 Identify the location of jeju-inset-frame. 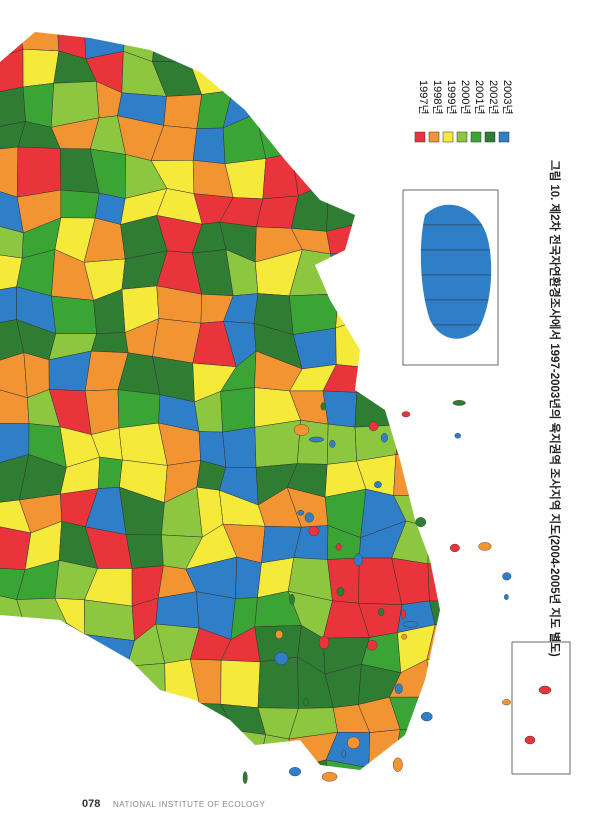
(450, 277).